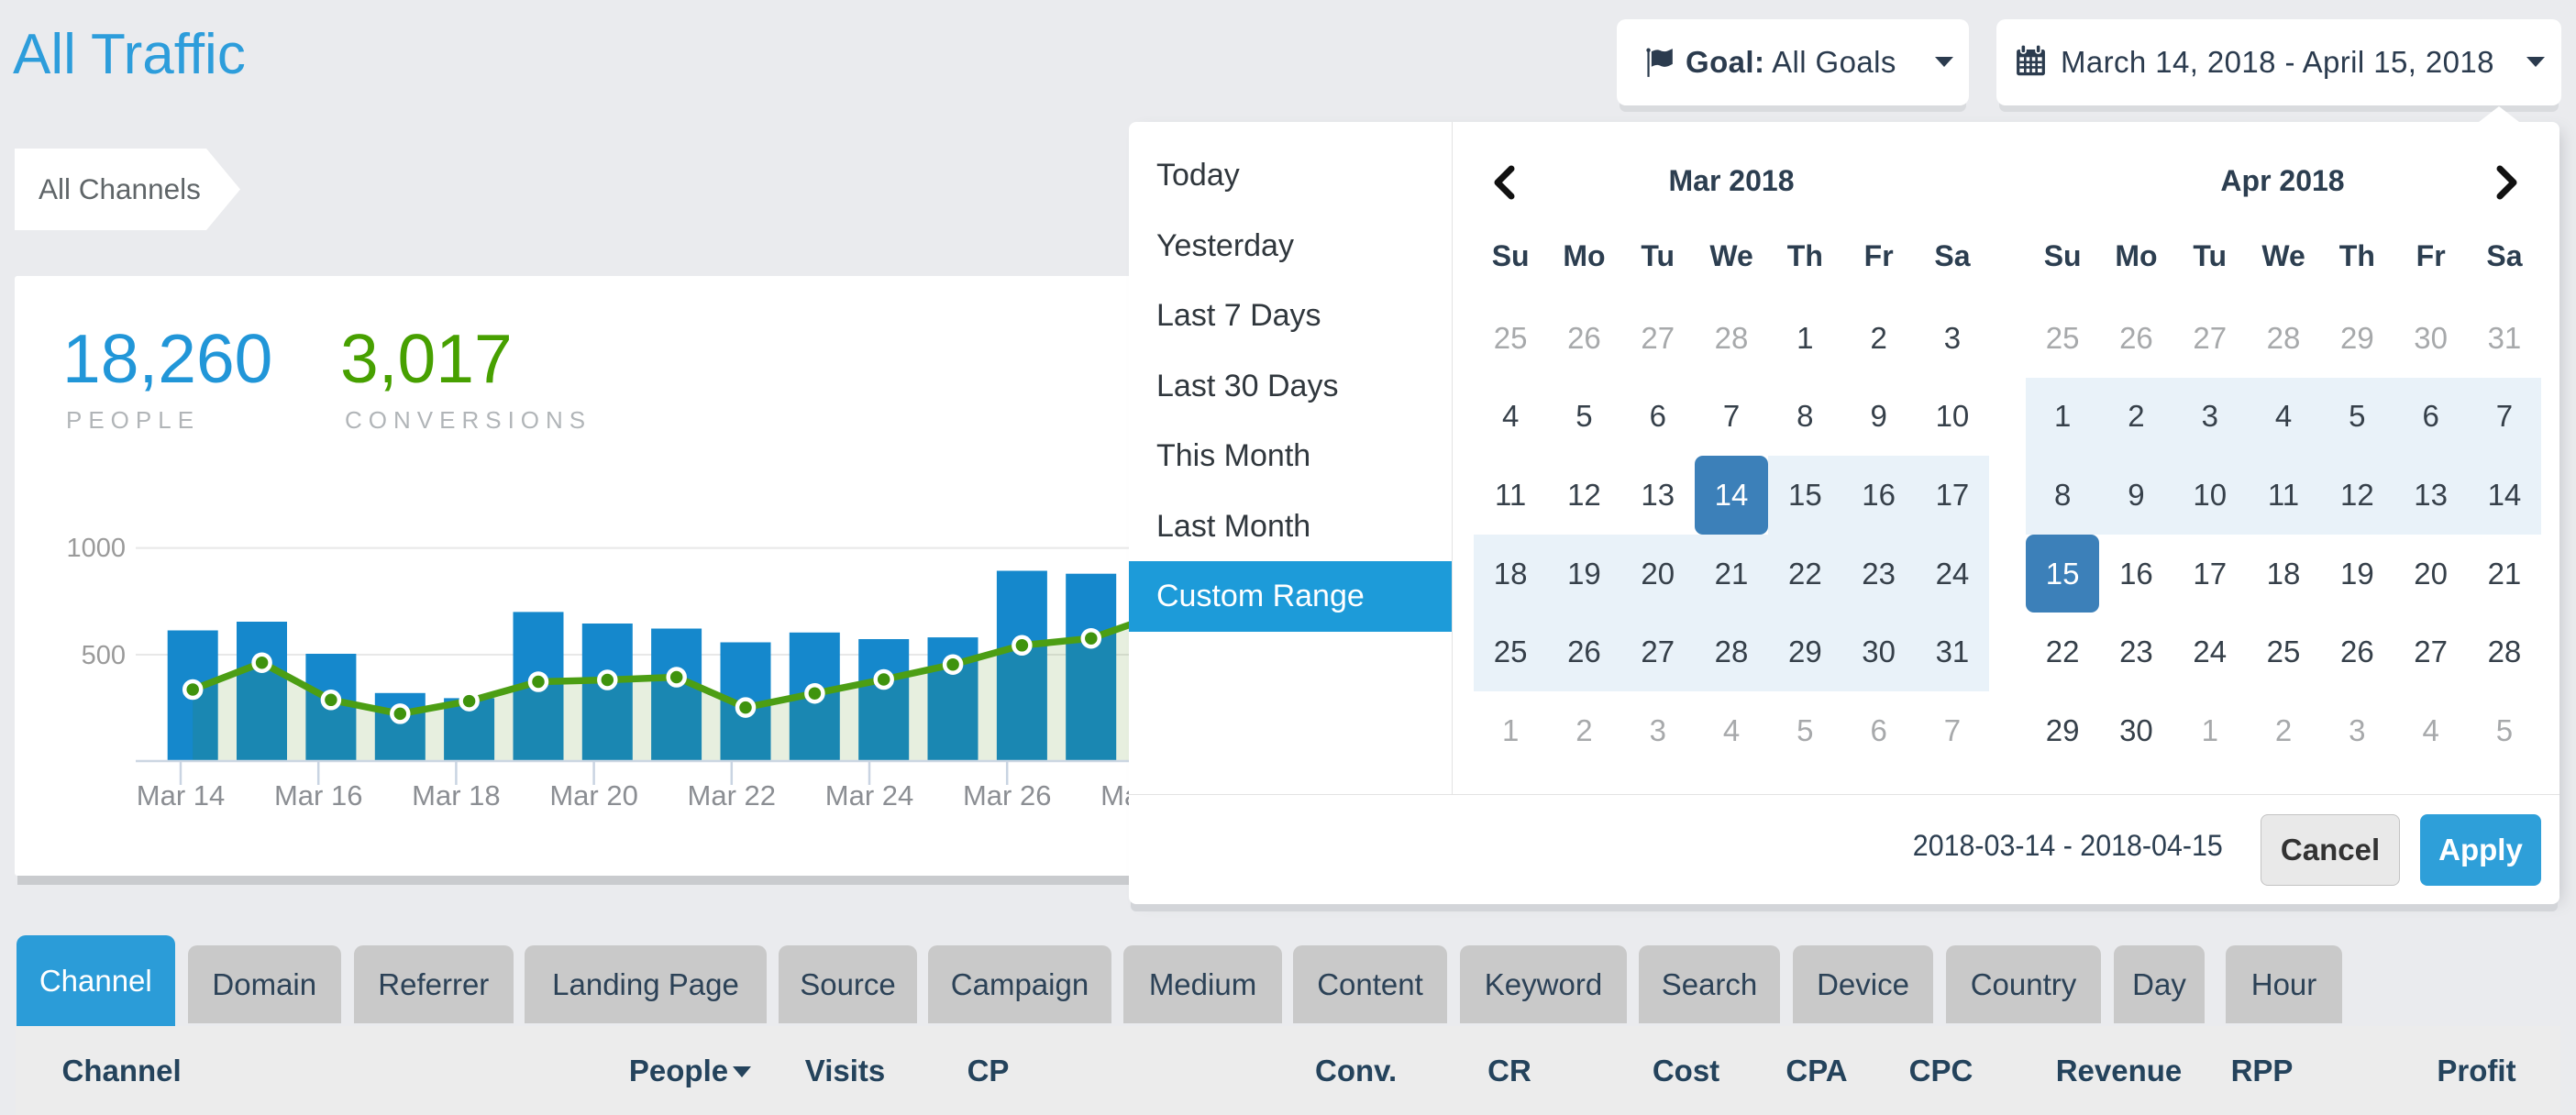  What do you see at coordinates (1007, 795) in the screenshot?
I see `svg-text: Mar 26` at bounding box center [1007, 795].